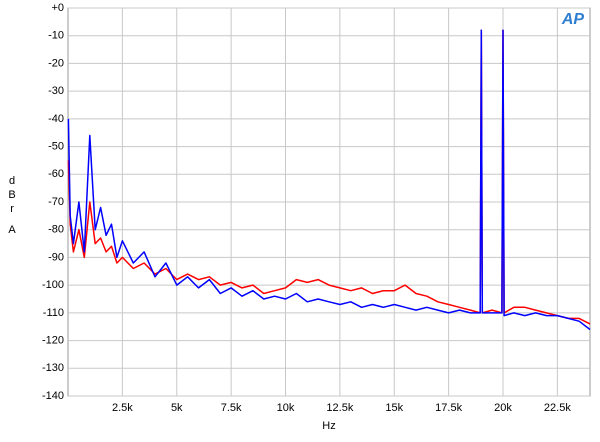 The width and height of the screenshot is (600, 442). I want to click on y-tick-label: -110, so click(53, 313).